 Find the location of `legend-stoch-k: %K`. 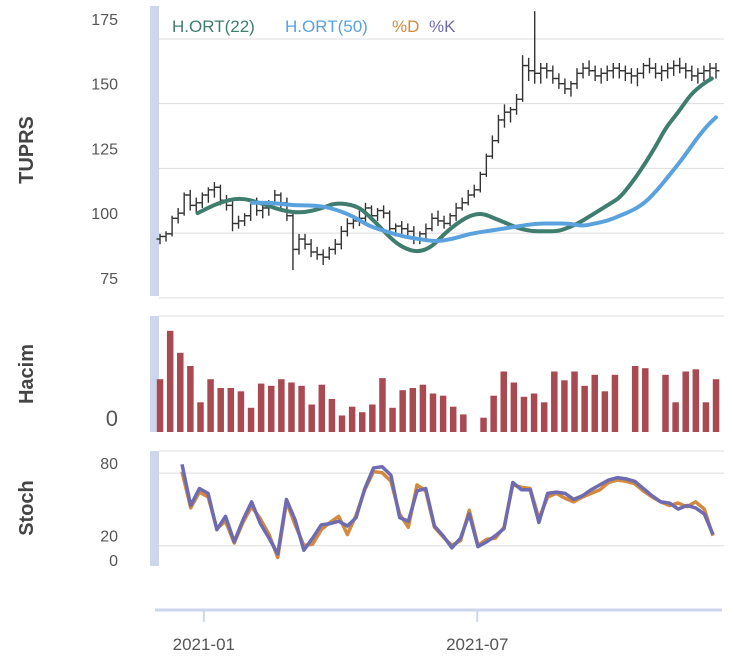

legend-stoch-k: %K is located at coordinates (442, 26).